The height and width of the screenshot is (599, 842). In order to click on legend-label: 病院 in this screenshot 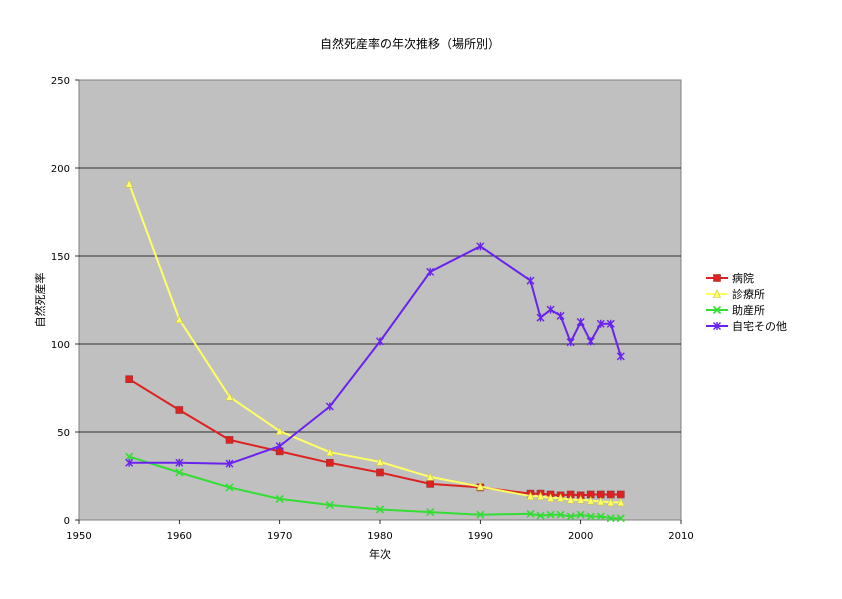, I will do `click(743, 278)`.